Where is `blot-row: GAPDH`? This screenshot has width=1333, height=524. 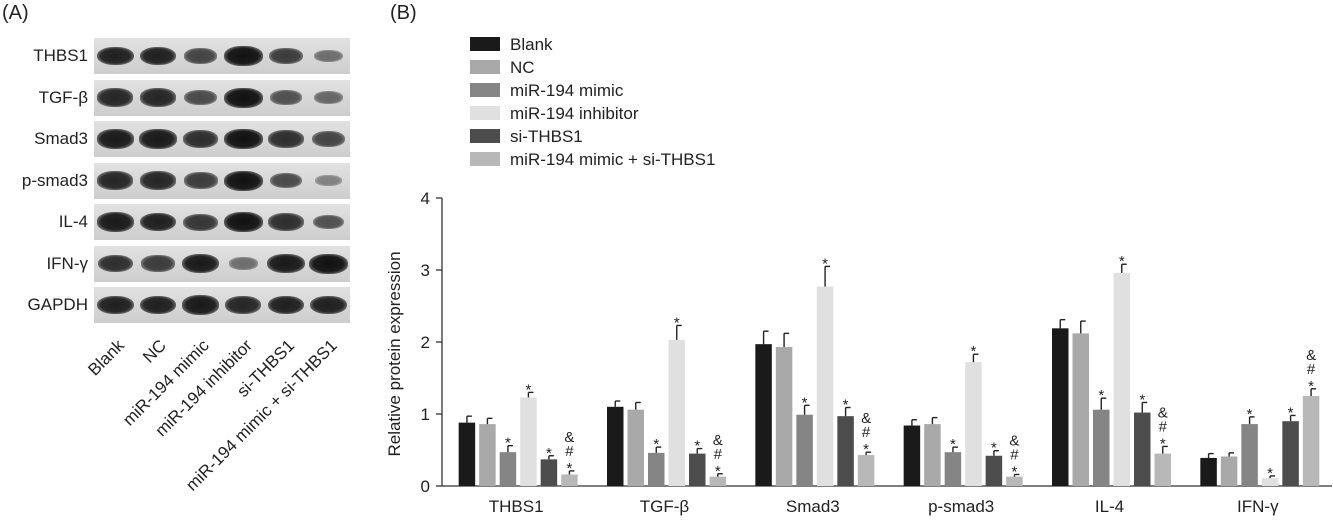 blot-row: GAPDH is located at coordinates (180, 305).